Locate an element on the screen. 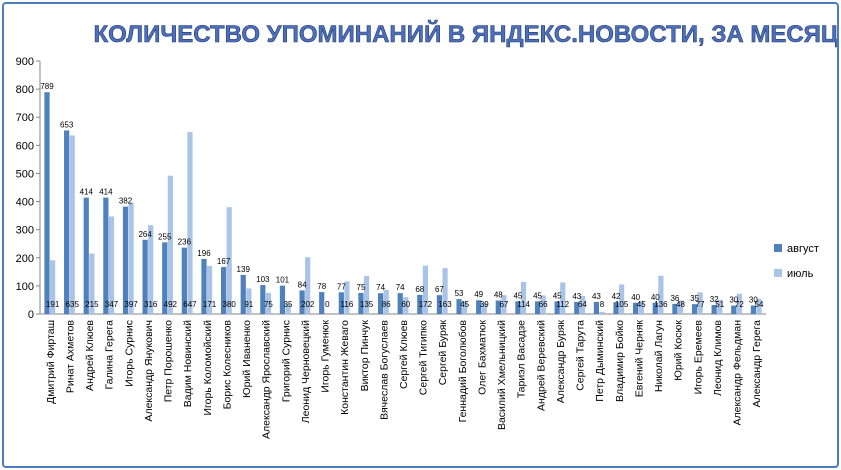 This screenshot has width=841, height=470. data-label-july: 67 is located at coordinates (503, 304).